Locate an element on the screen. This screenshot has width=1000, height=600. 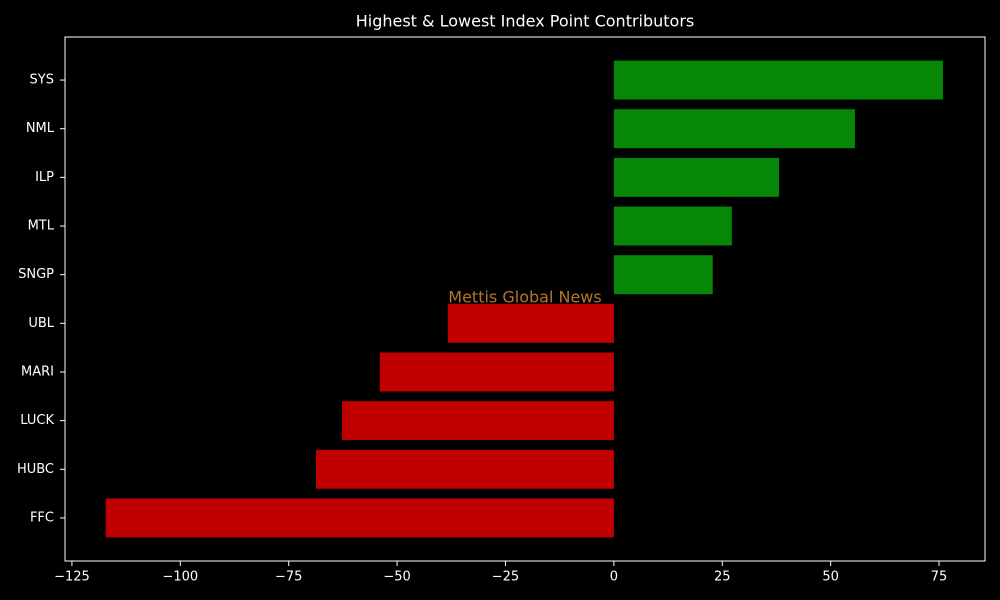
x-tick-label: −75 is located at coordinates (288, 577).